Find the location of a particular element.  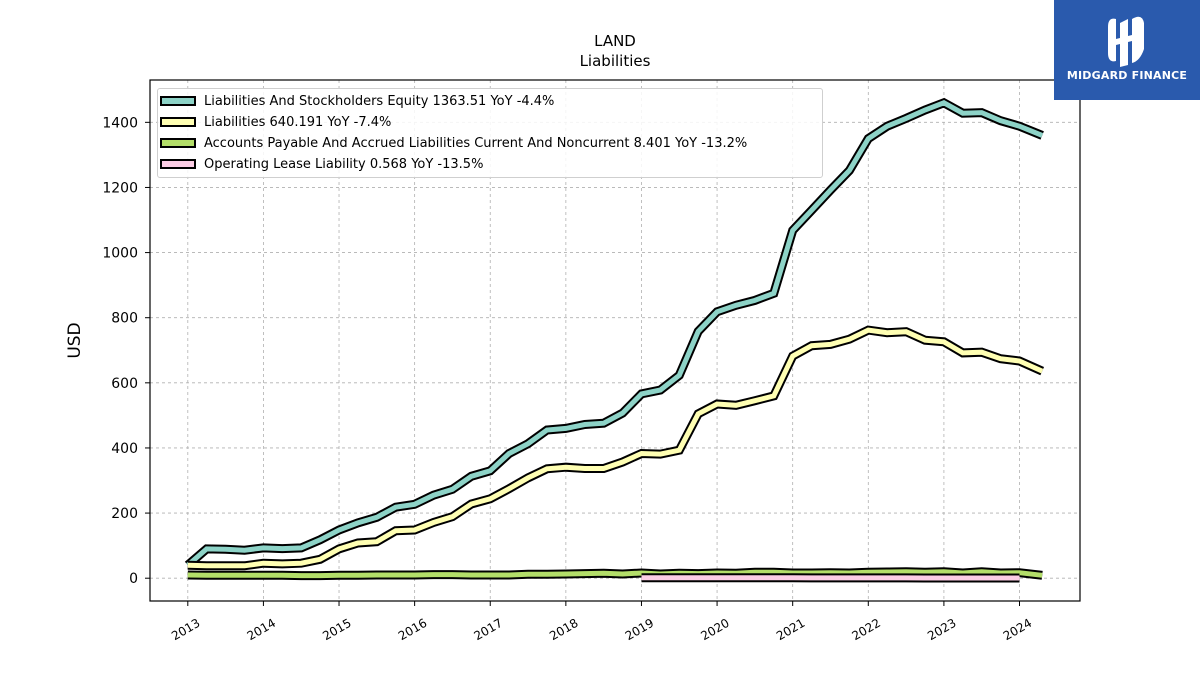

y-tick-label: 600 is located at coordinates (124, 384).